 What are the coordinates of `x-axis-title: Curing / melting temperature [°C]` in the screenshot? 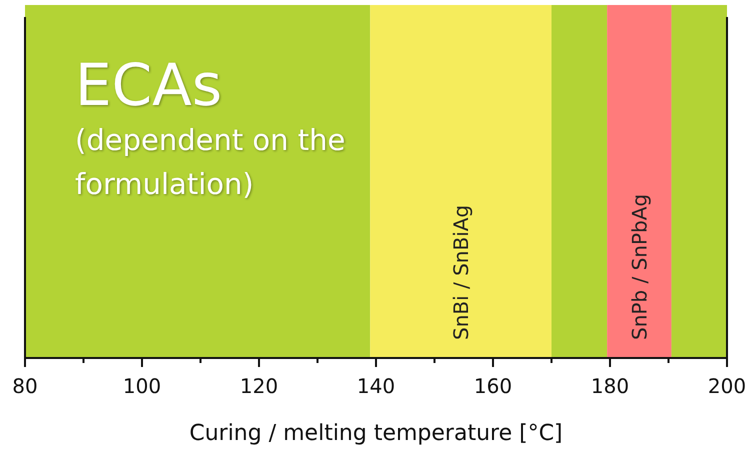 It's located at (376, 433).